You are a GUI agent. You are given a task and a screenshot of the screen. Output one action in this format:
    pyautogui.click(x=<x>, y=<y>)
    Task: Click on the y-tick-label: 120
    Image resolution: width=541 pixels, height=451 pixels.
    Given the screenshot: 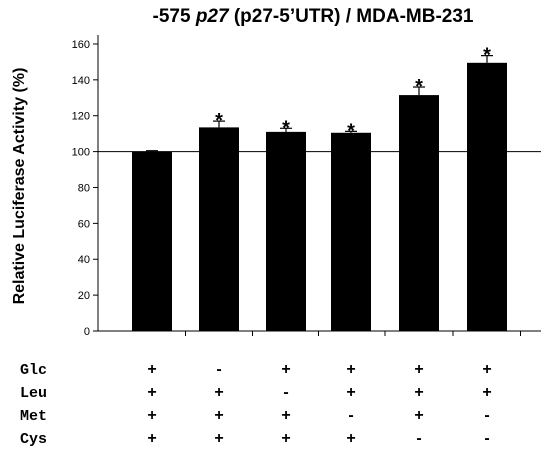 What is the action you would take?
    pyautogui.click(x=81, y=117)
    